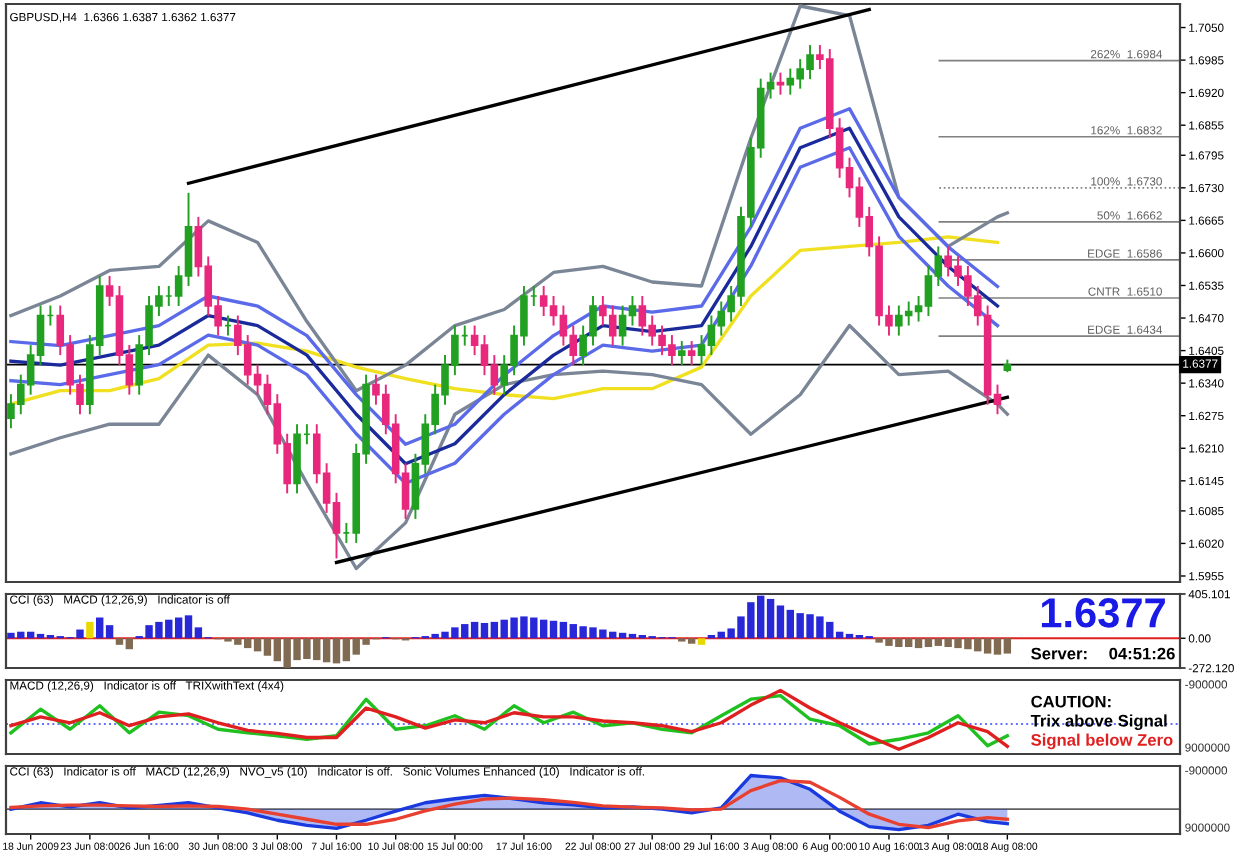 The width and height of the screenshot is (1250, 858). What do you see at coordinates (1098, 722) in the screenshot?
I see `annotation: Trix above Signal` at bounding box center [1098, 722].